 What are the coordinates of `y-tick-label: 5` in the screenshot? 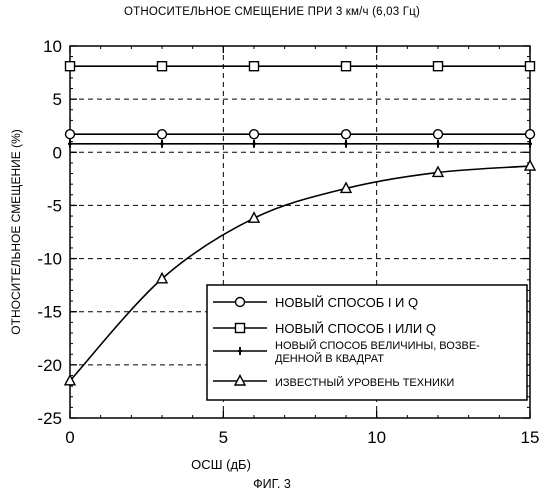 It's located at (57, 99).